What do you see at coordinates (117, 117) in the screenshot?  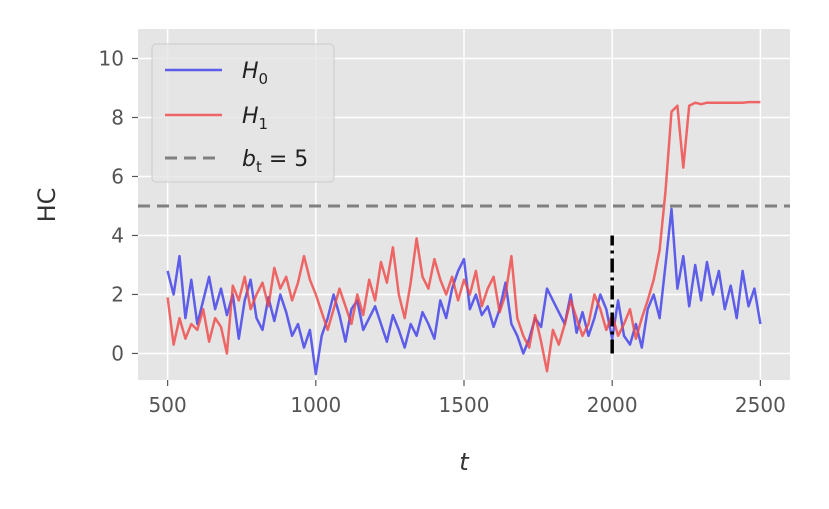 I see `y-tick-label: 8` at bounding box center [117, 117].